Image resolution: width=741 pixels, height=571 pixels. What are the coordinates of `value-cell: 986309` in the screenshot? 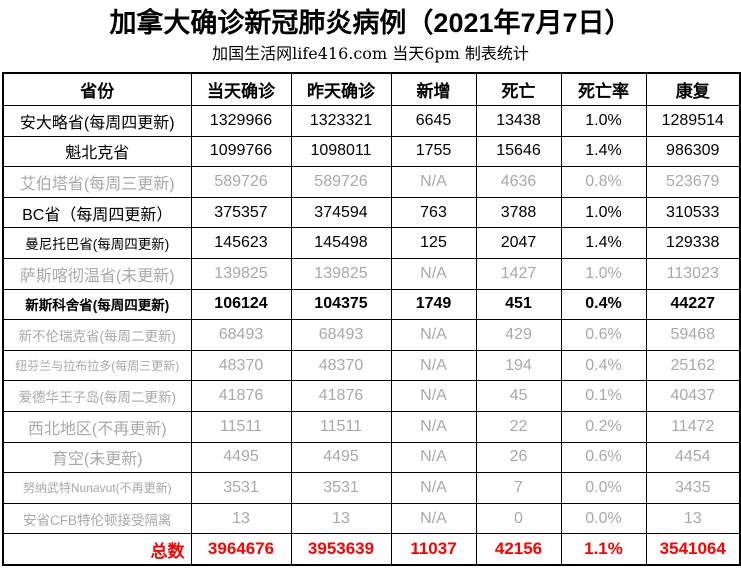 It's located at (693, 151).